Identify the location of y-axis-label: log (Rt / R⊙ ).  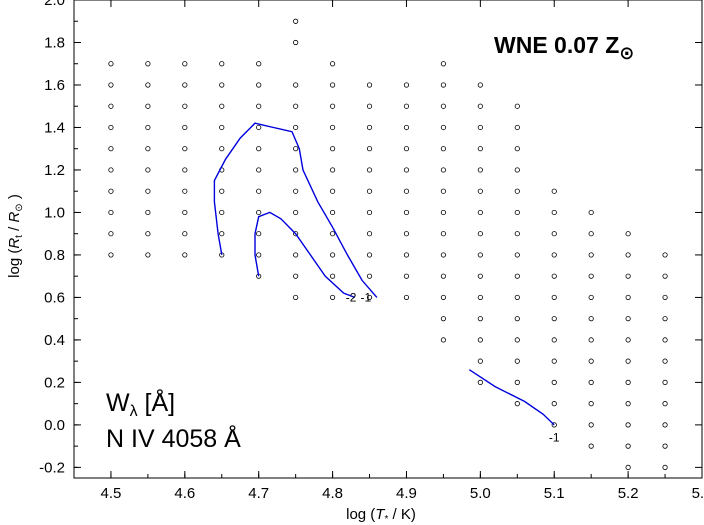
(15, 236).